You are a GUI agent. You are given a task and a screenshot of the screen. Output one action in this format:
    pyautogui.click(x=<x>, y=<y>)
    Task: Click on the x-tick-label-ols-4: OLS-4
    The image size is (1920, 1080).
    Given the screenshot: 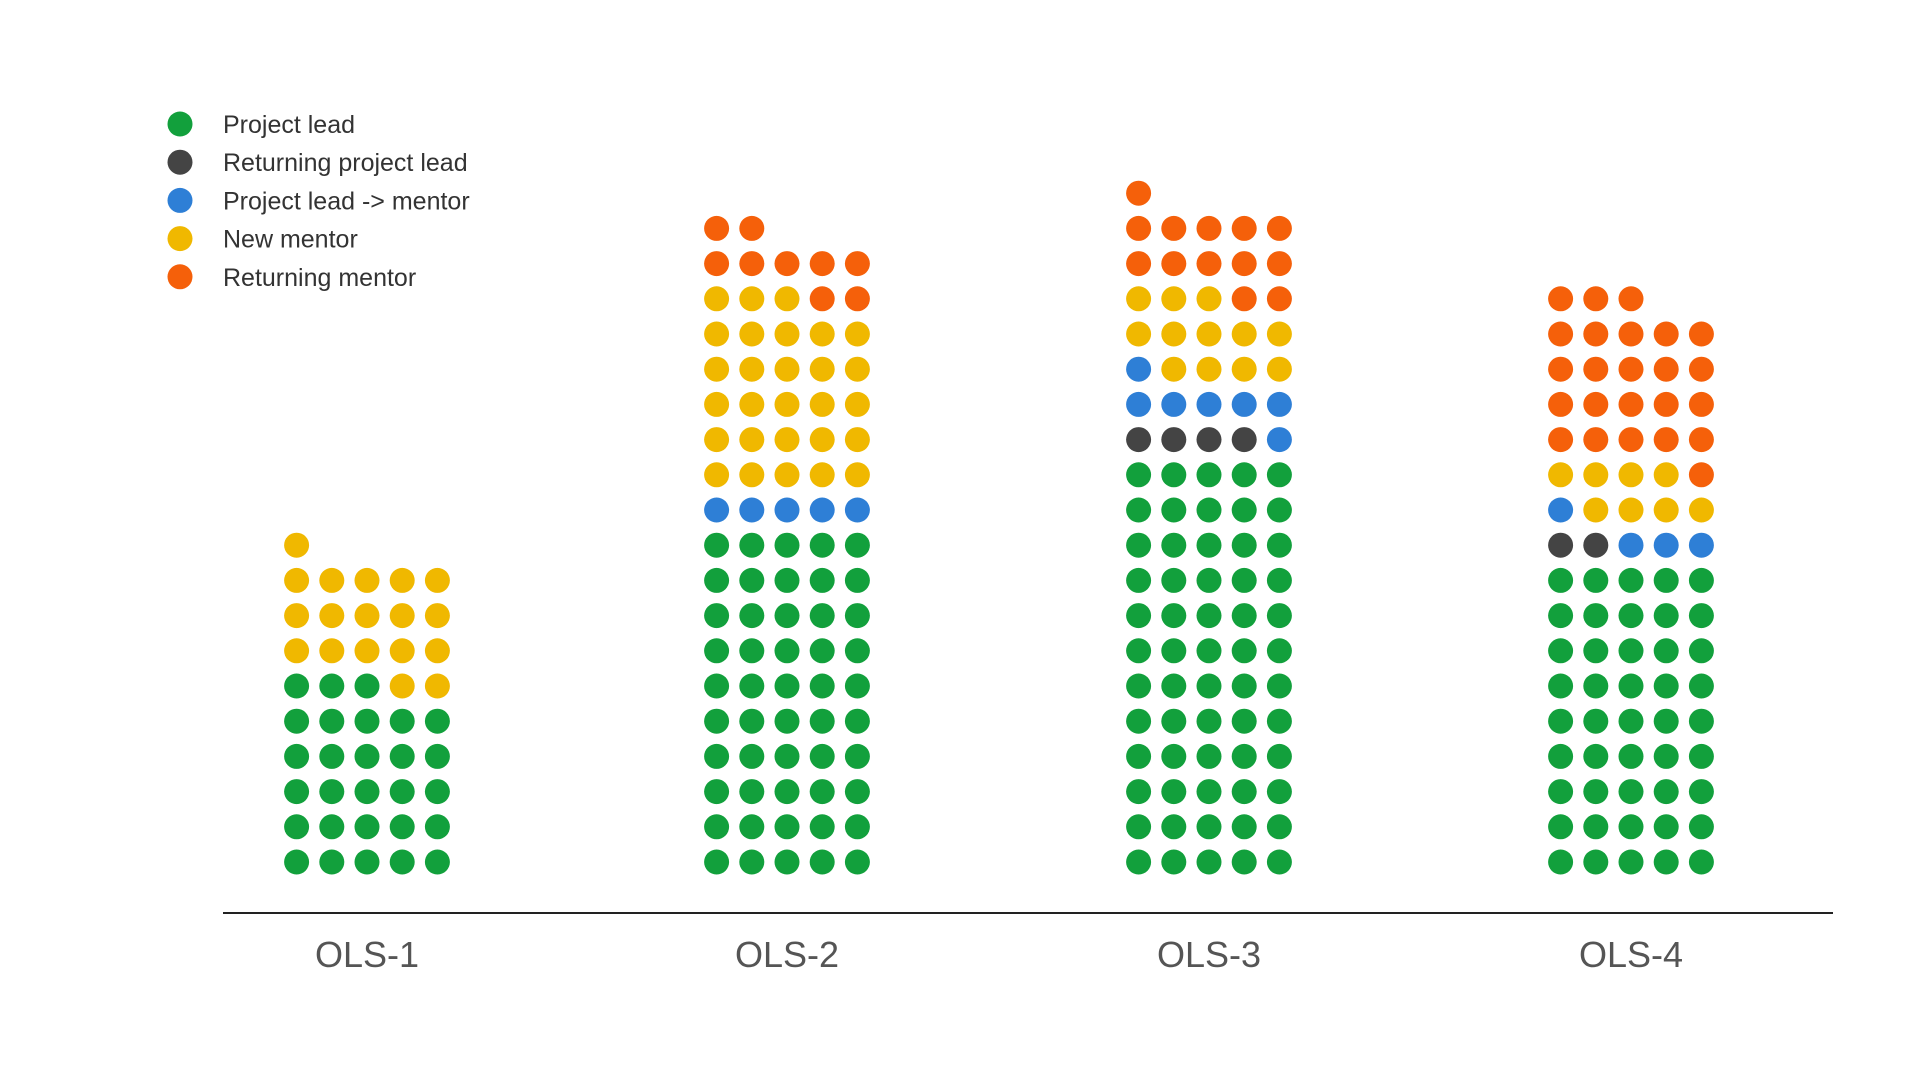 What is the action you would take?
    pyautogui.click(x=1631, y=954)
    